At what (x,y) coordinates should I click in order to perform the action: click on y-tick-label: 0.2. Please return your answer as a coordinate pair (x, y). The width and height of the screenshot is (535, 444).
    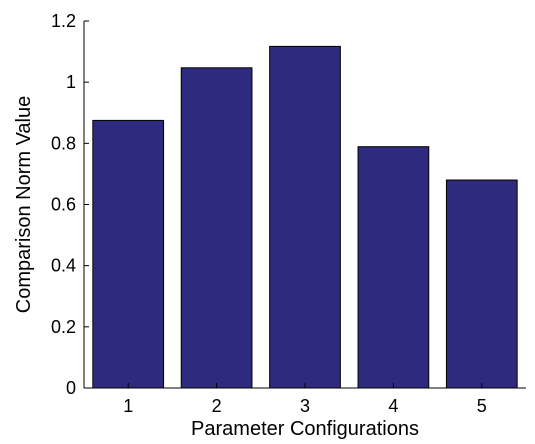
    Looking at the image, I should click on (63, 327).